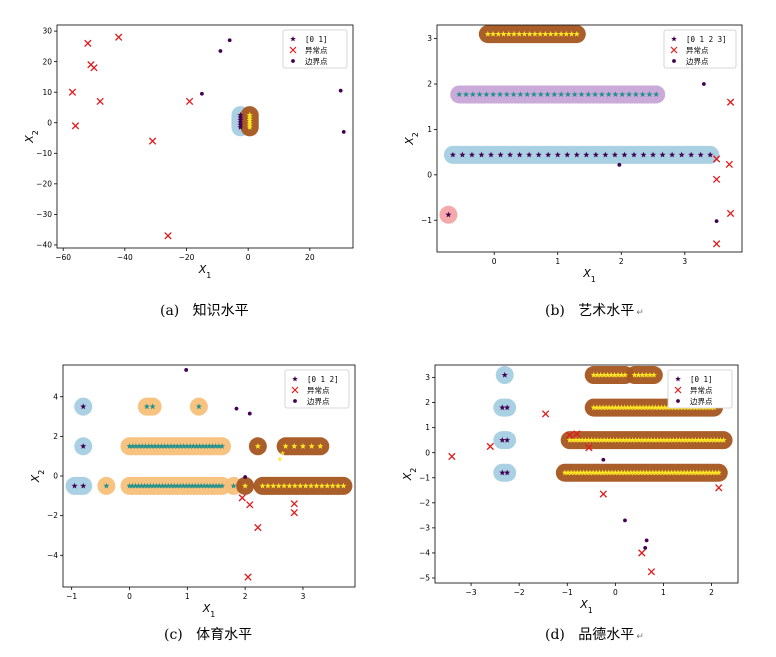 This screenshot has height=657, width=776. Describe the element at coordinates (224, 635) in the screenshot. I see `caption-text: 体育水平` at that location.